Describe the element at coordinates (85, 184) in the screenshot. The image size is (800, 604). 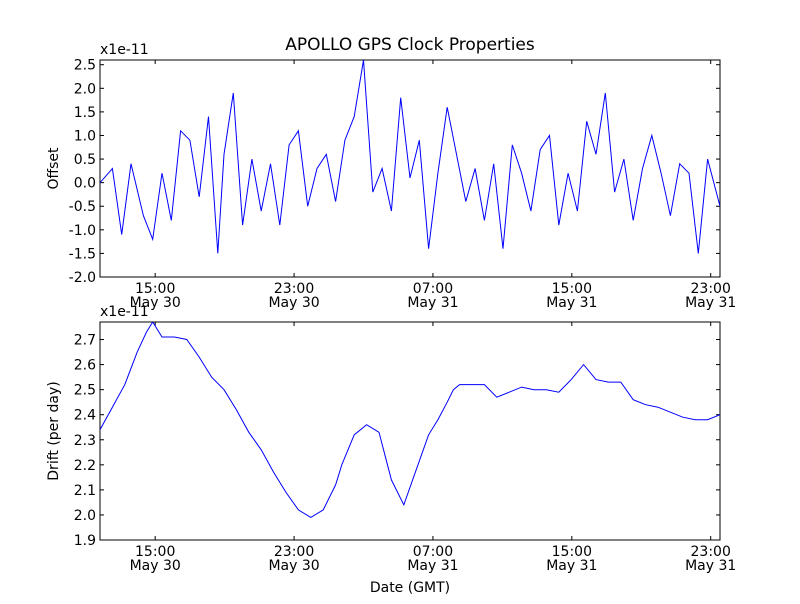
I see `offset-ytick-label: 0.0` at that location.